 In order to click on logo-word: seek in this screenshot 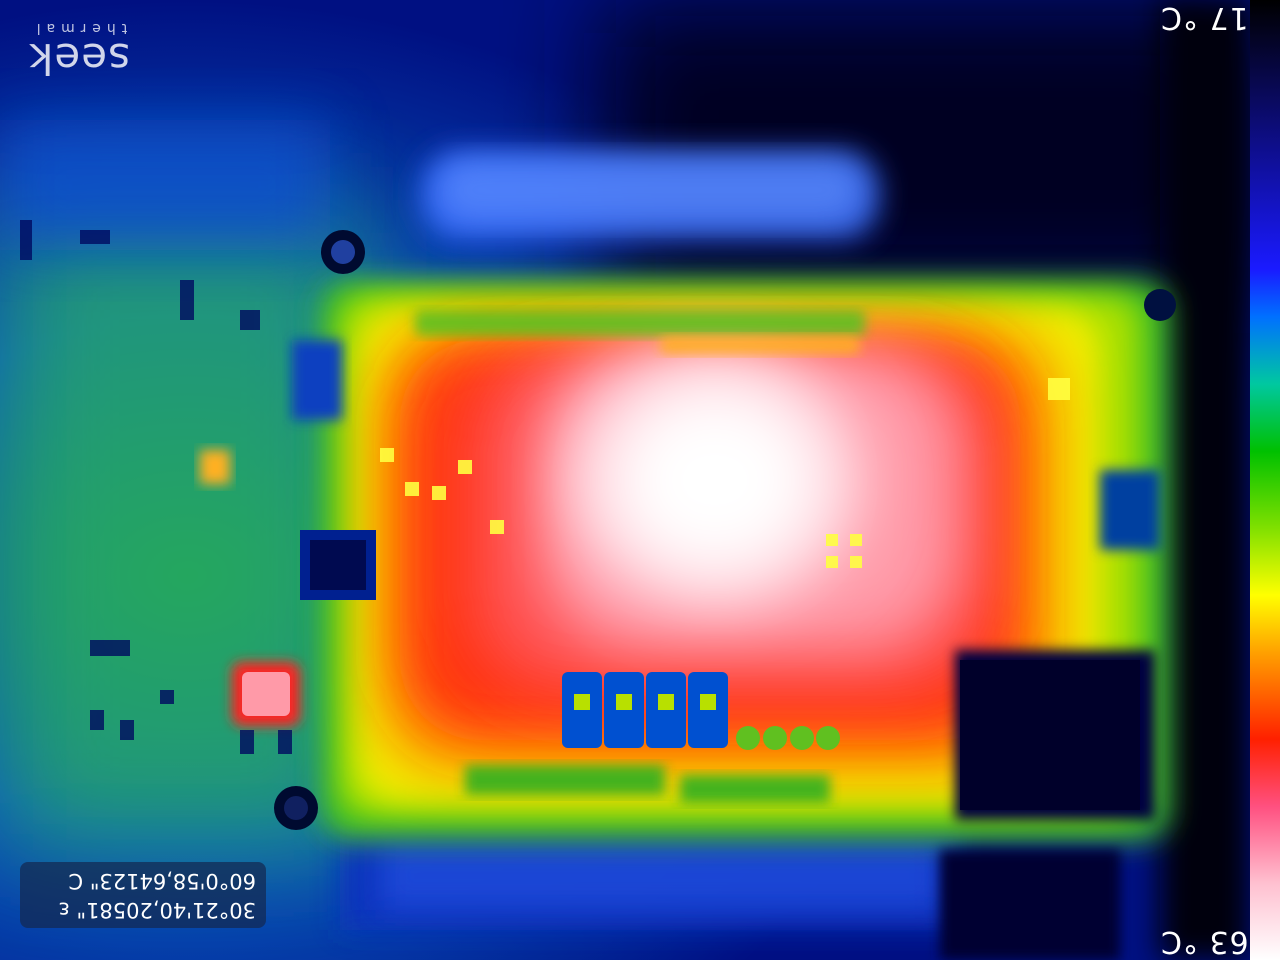, I will do `click(79, 58)`.